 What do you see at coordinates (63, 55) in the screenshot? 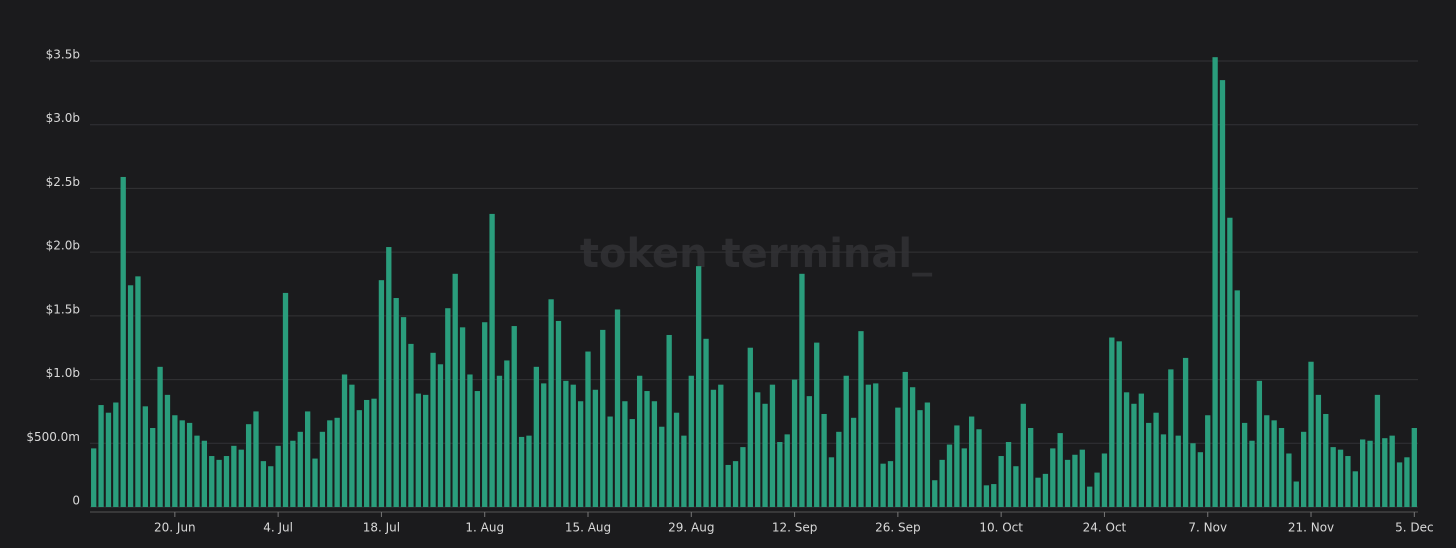
I see `y-tick-label: $3.5b` at bounding box center [63, 55].